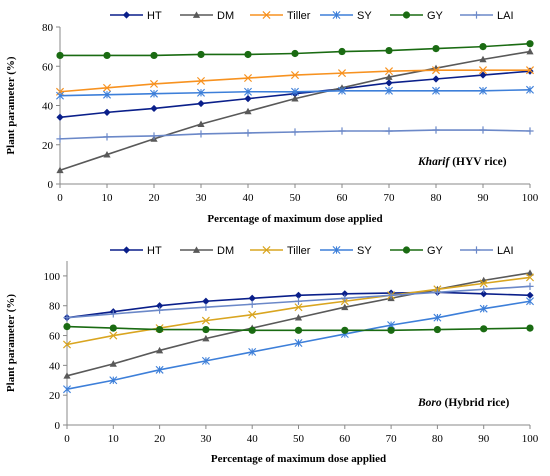  What do you see at coordinates (484, 198) in the screenshot?
I see `x-tick-label: 90` at bounding box center [484, 198].